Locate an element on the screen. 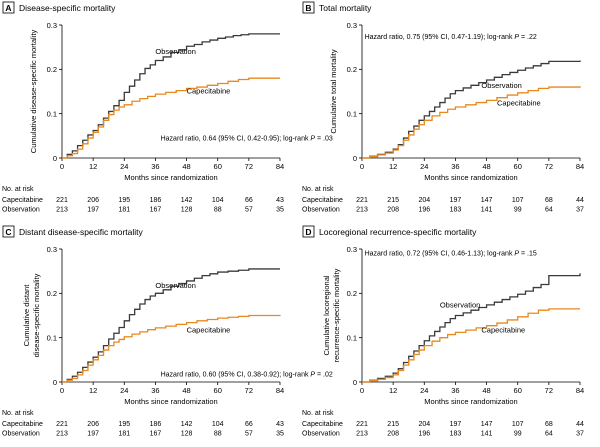  risk-cell: 104 is located at coordinates (218, 200).